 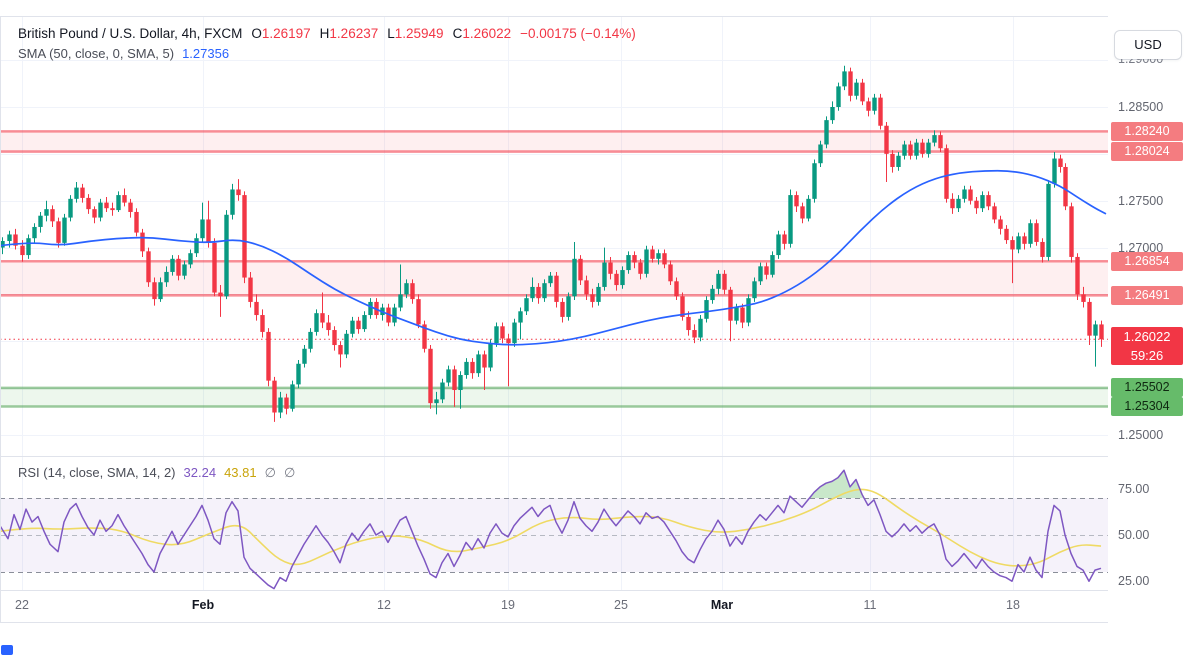 I want to click on time-axis-month-label: Feb, so click(x=203, y=605).